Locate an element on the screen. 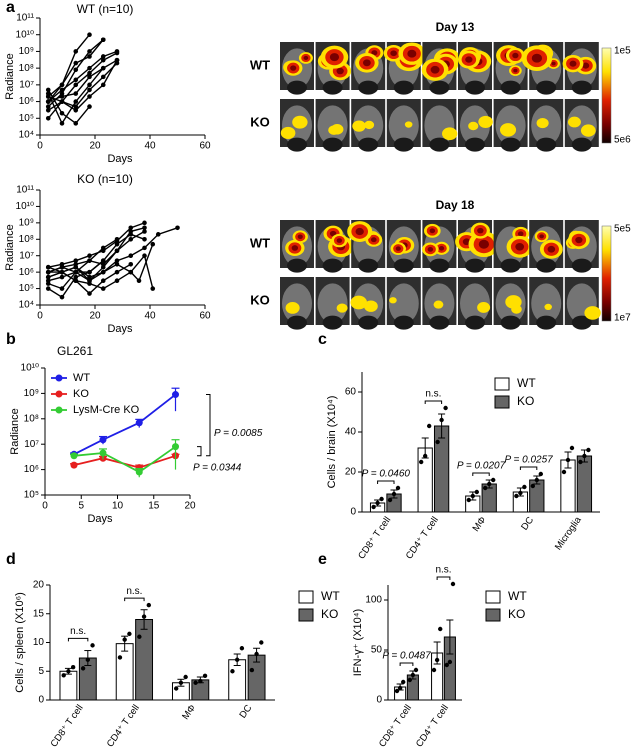 The image size is (633, 750). row-label: KO is located at coordinates (260, 299).